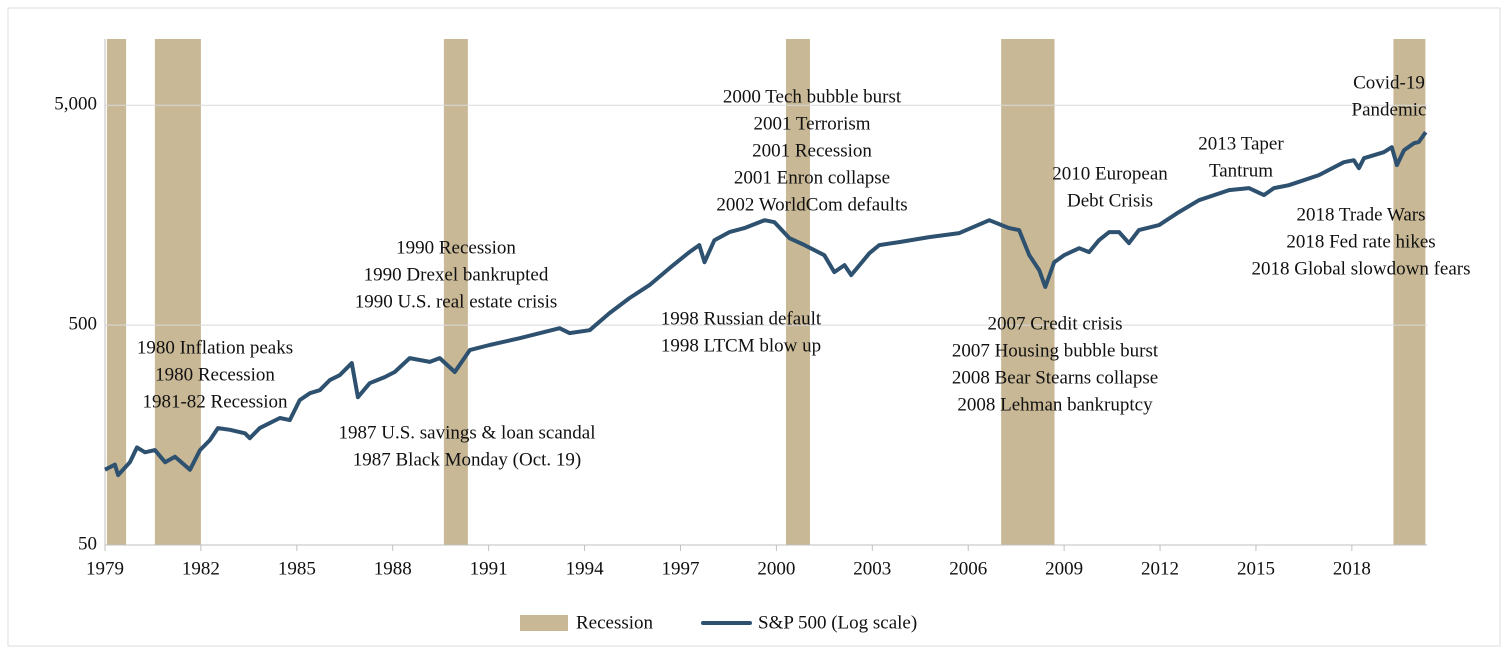 The height and width of the screenshot is (654, 1509). I want to click on annotation: 1981-82 Recession, so click(215, 401).